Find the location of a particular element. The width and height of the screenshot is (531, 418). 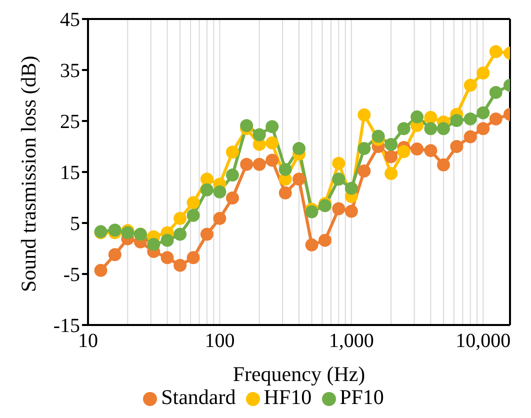

legend-label: HF10 is located at coordinates (288, 397).